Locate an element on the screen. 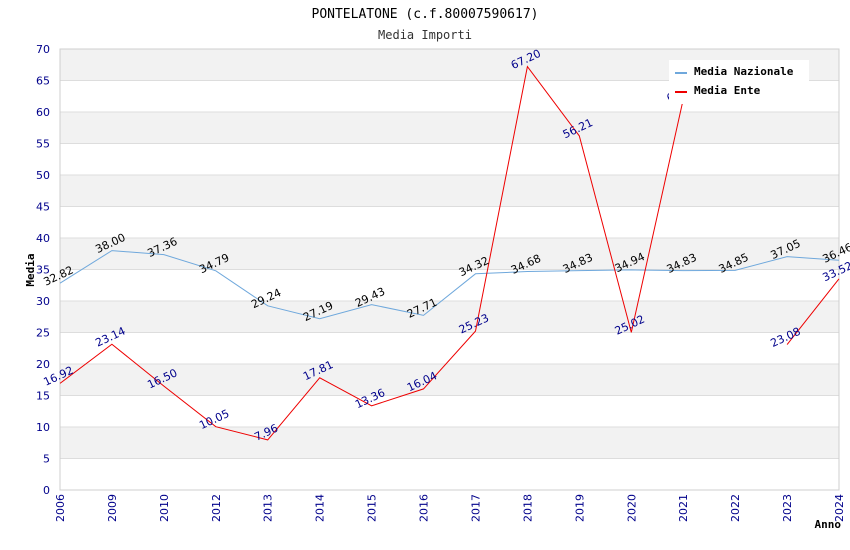  y-tick-label: 45 is located at coordinates (43, 207).